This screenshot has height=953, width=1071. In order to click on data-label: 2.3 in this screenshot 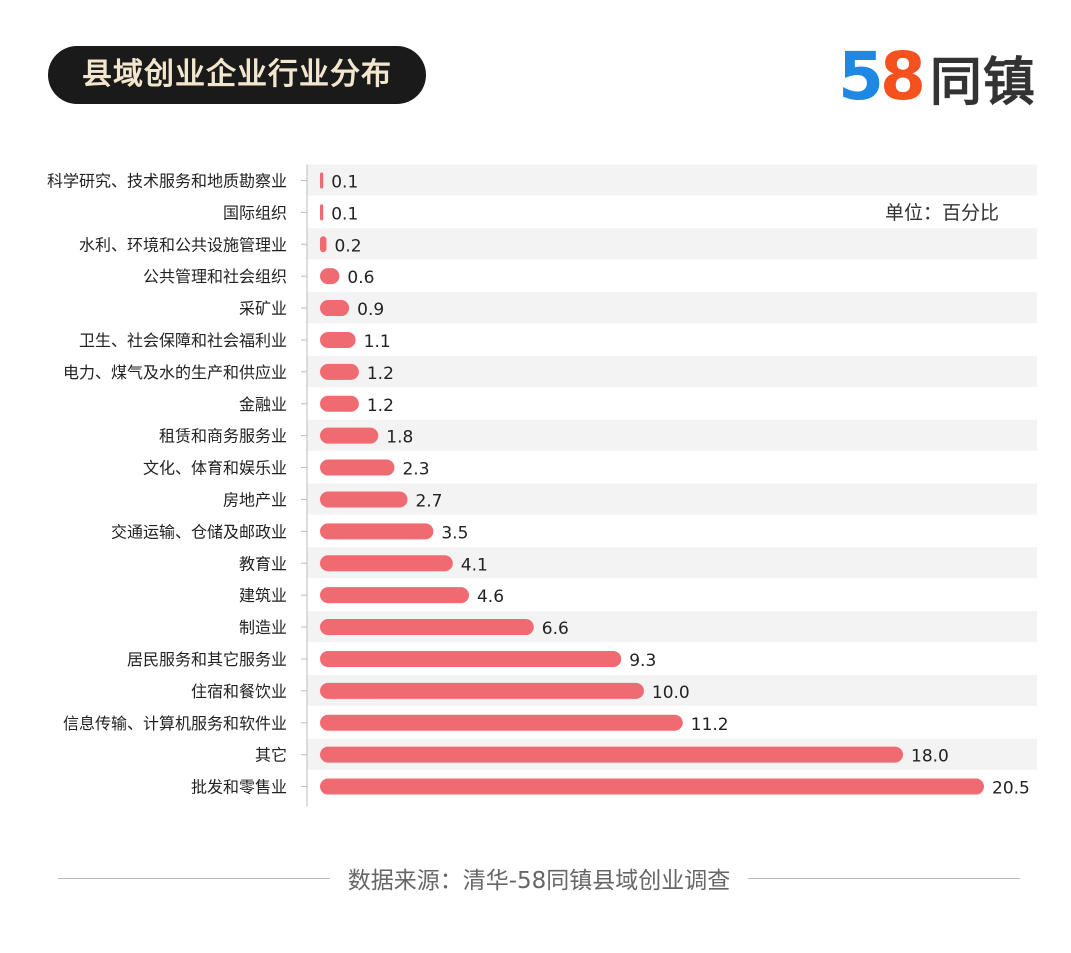, I will do `click(415, 470)`.